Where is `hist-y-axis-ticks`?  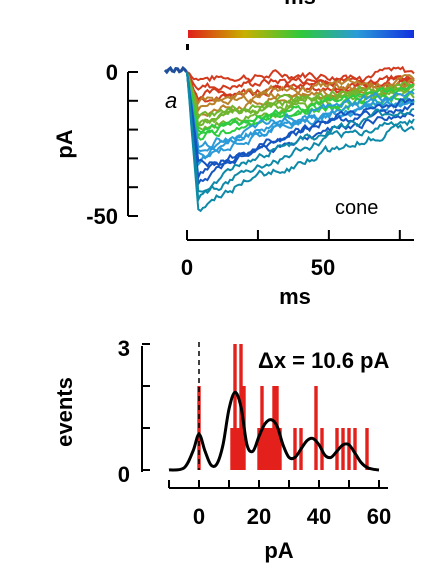 hist-y-axis-ticks is located at coordinates (146, 407).